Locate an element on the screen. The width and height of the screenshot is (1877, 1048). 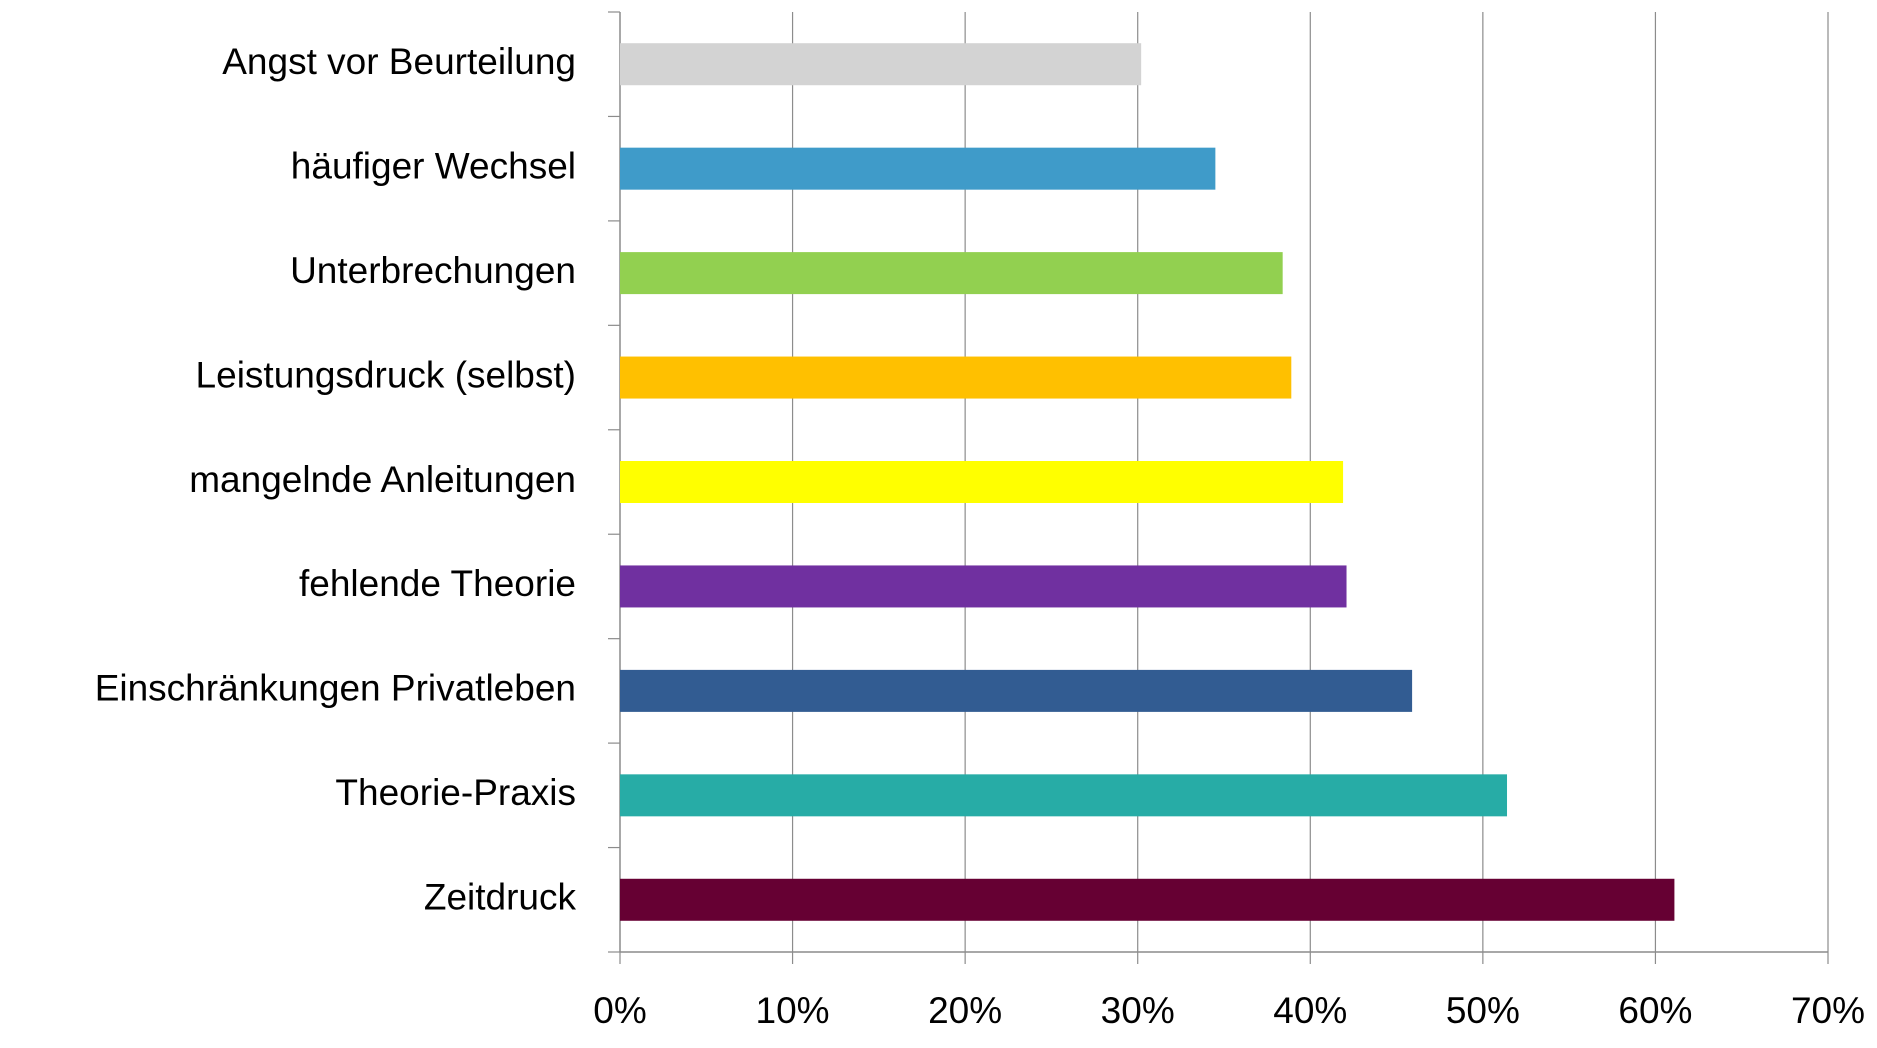
y-tick-label: häufiger Wechsel is located at coordinates (433, 165).